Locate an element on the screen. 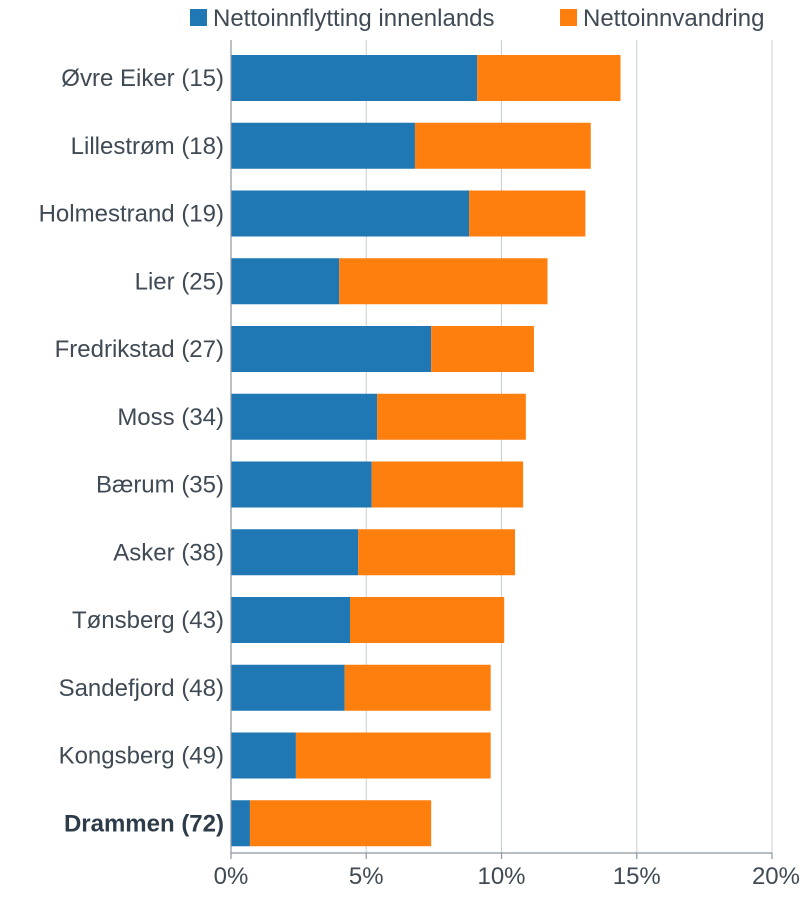  category-label: Bærum (35) is located at coordinates (160, 485).